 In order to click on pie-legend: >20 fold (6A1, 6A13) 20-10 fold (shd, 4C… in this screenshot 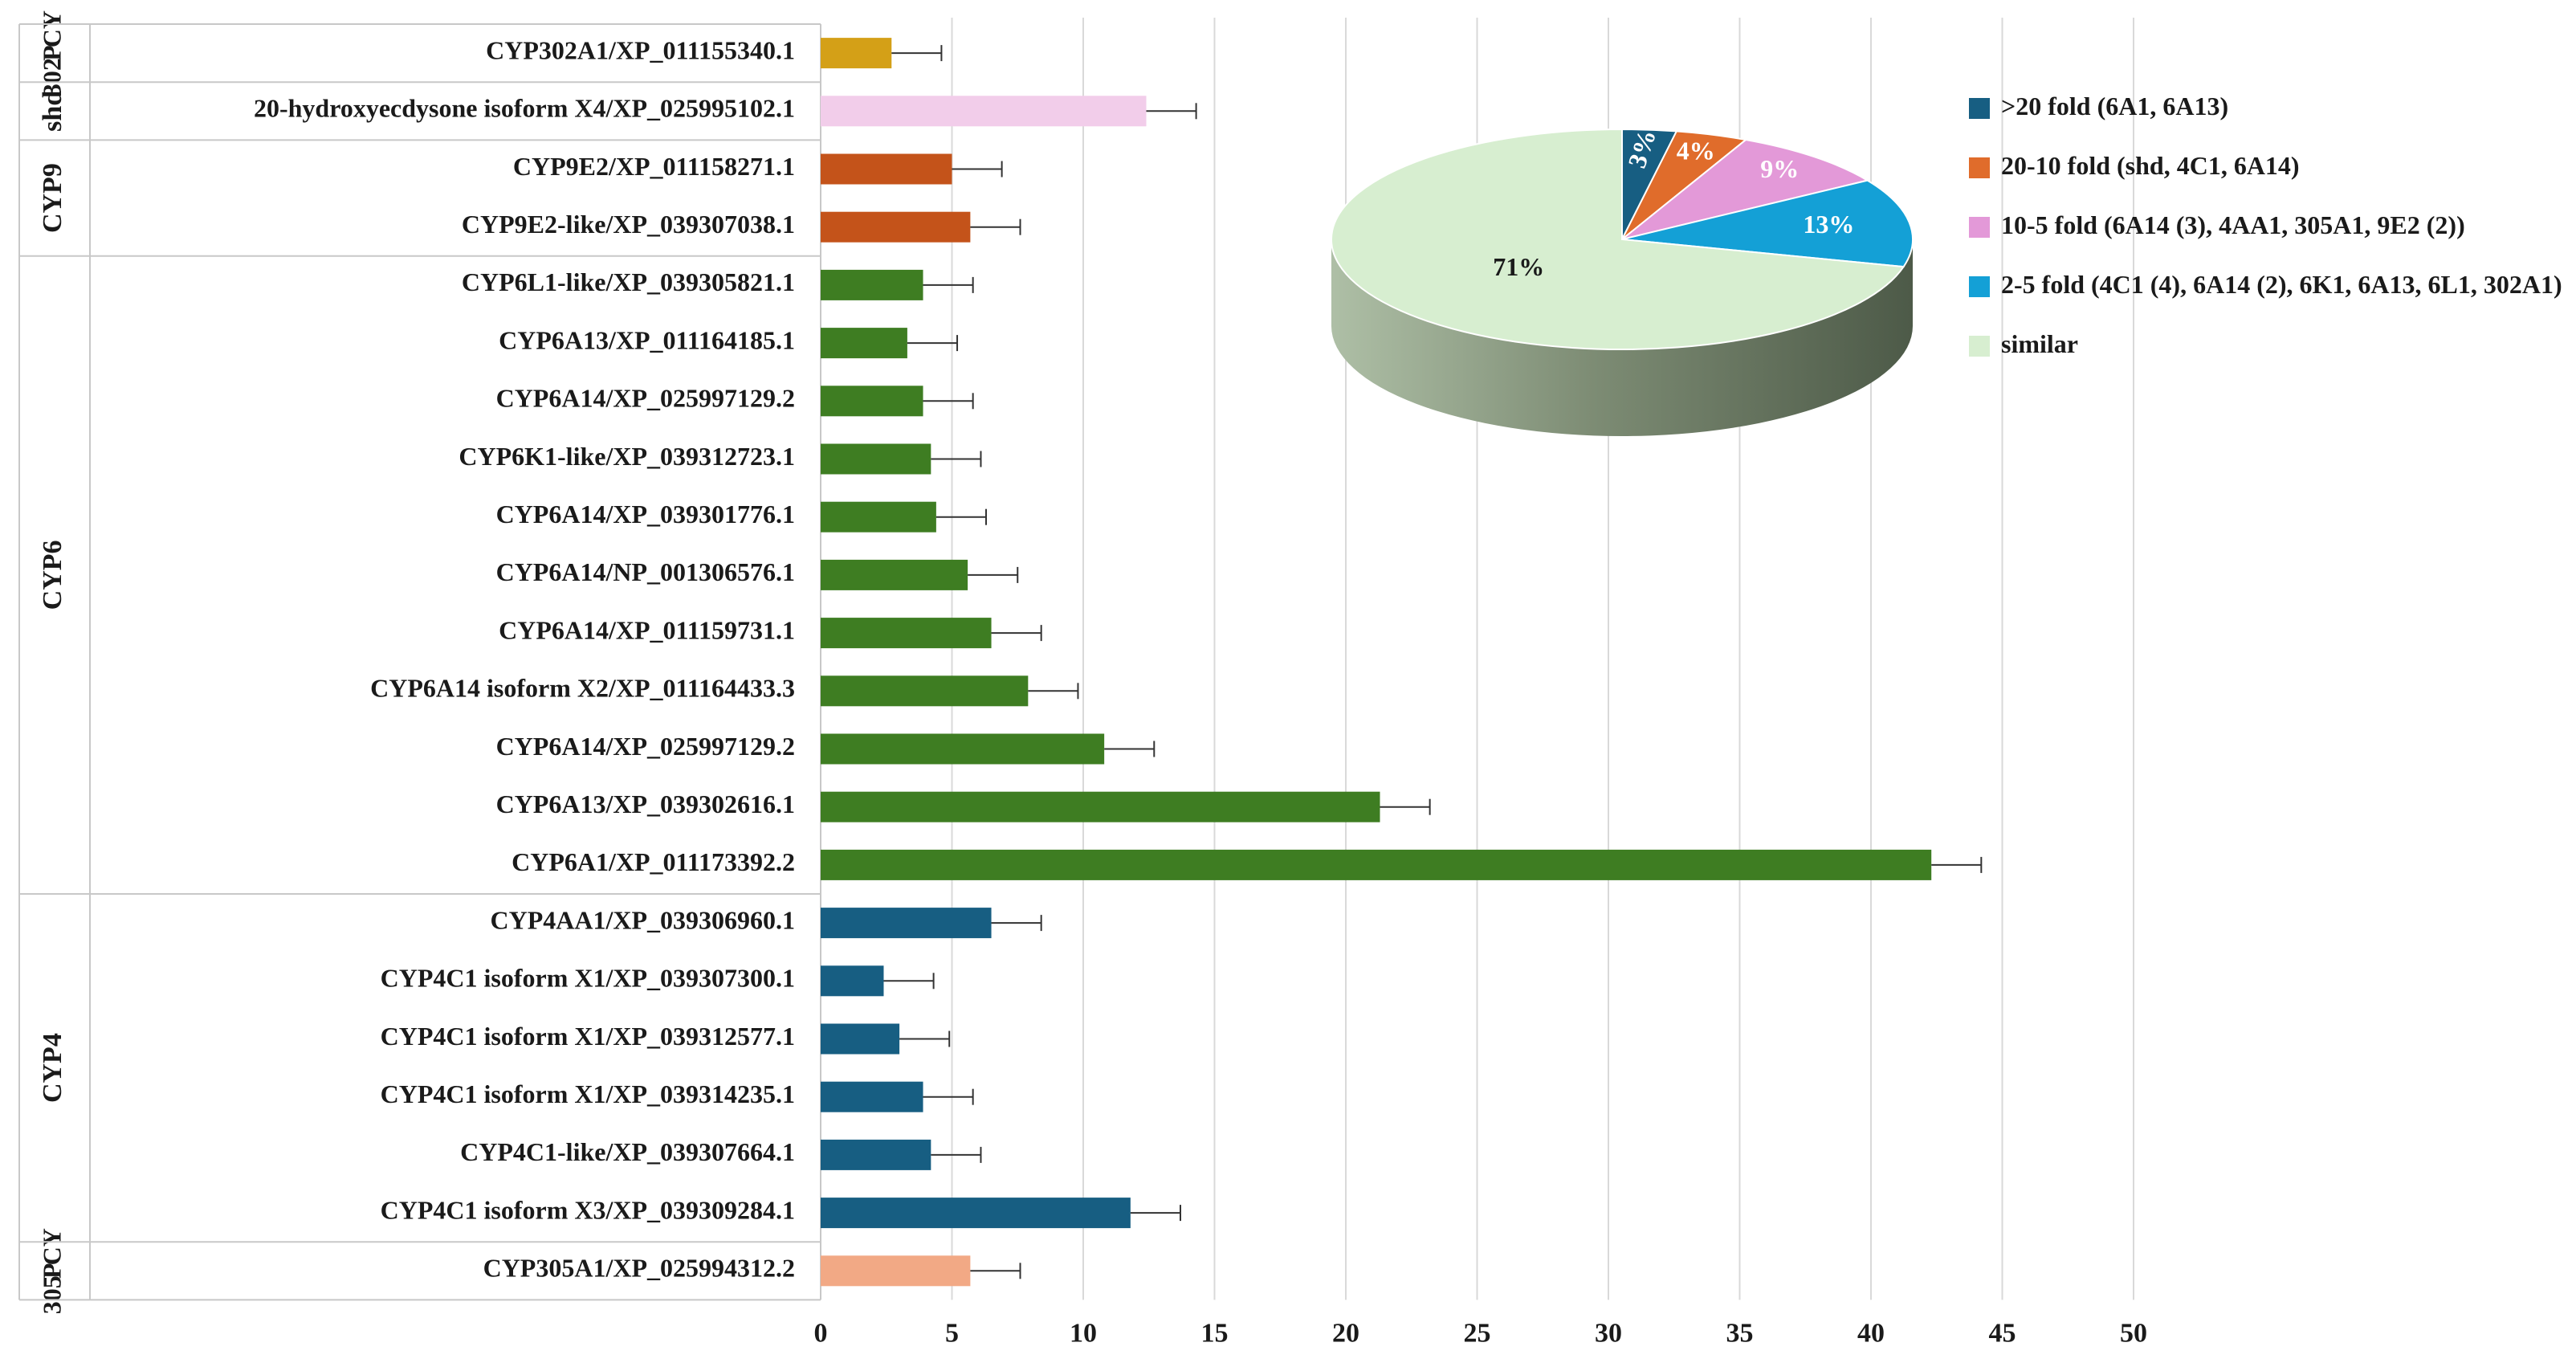, I will do `click(2266, 238)`.